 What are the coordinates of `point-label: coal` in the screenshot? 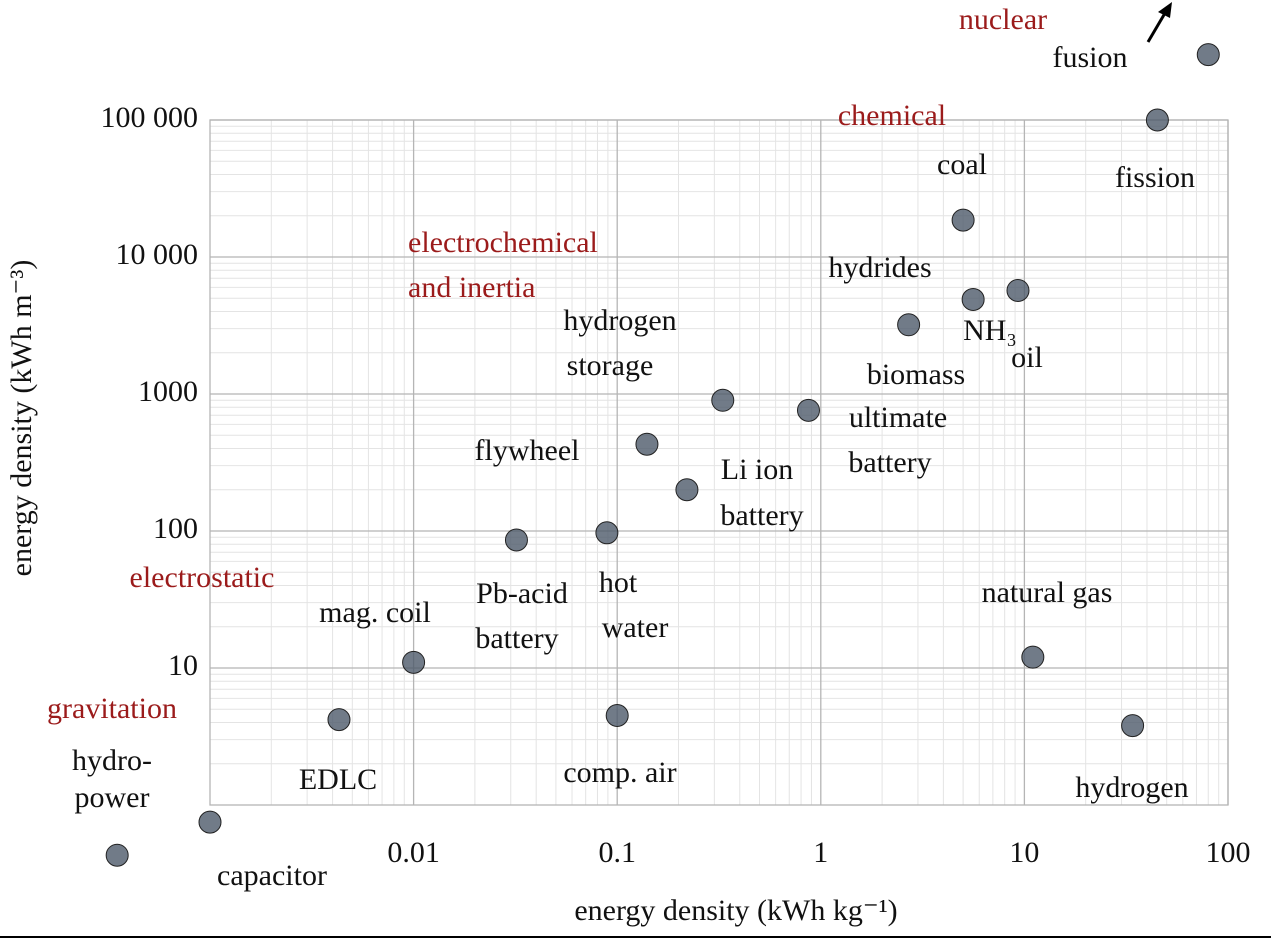 It's located at (962, 164).